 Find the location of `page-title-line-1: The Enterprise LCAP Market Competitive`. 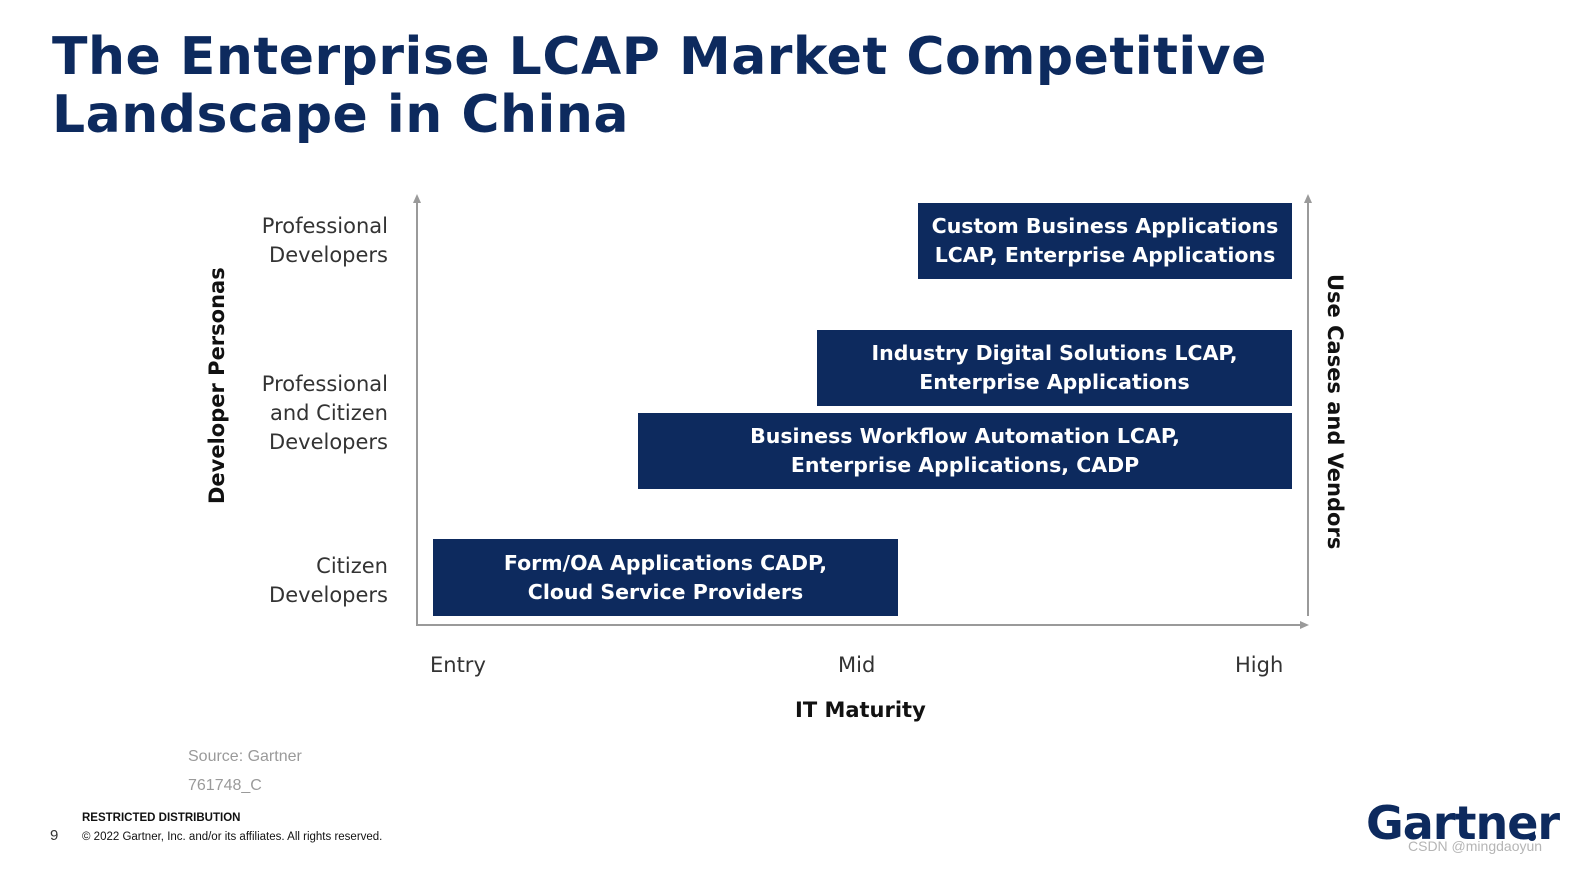

page-title-line-1: The Enterprise LCAP Market Competitive is located at coordinates (659, 57).